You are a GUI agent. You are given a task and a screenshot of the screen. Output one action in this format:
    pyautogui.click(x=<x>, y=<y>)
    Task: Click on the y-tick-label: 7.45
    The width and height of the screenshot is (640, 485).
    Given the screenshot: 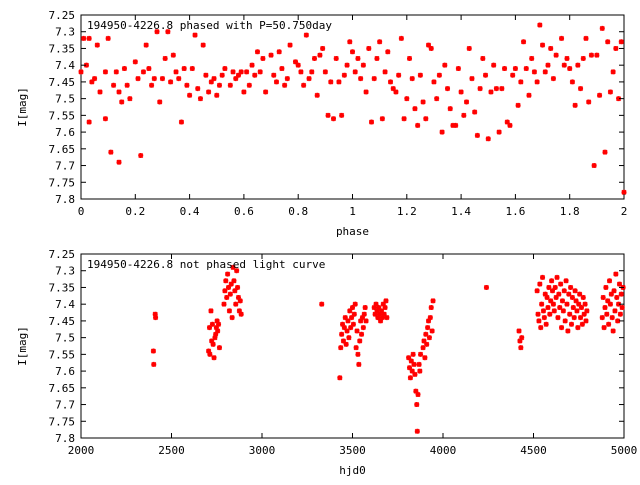 What is the action you would take?
    pyautogui.click(x=62, y=321)
    